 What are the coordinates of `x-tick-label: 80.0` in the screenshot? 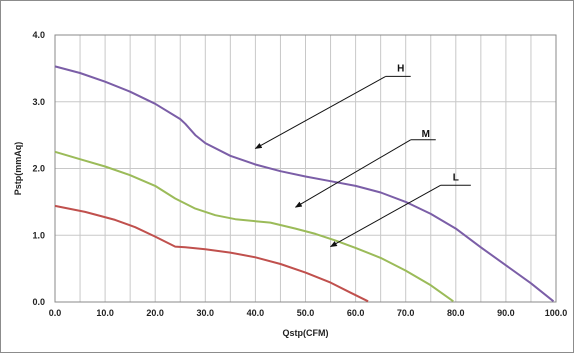 It's located at (456, 313).